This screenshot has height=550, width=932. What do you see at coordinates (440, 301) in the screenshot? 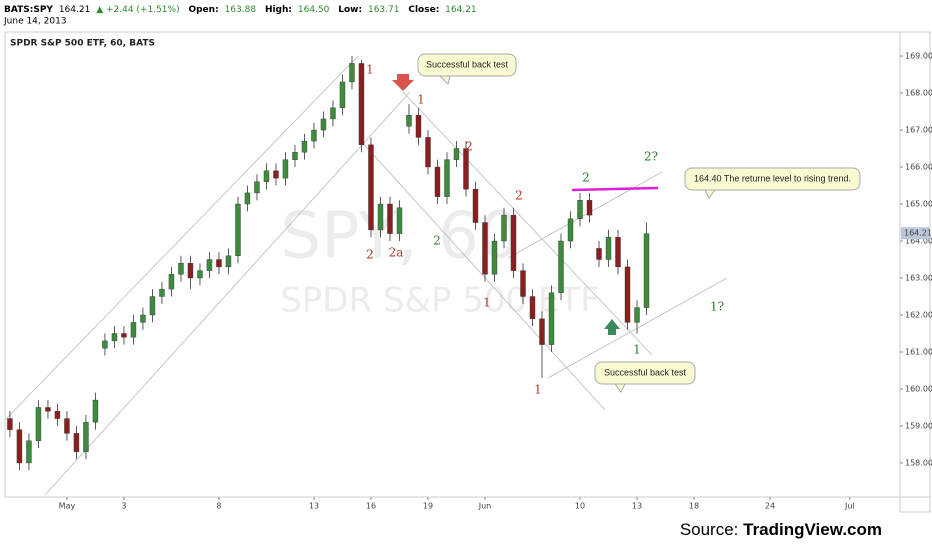
I see `watermark-sub: SPDR S&P 500 ETF` at bounding box center [440, 301].